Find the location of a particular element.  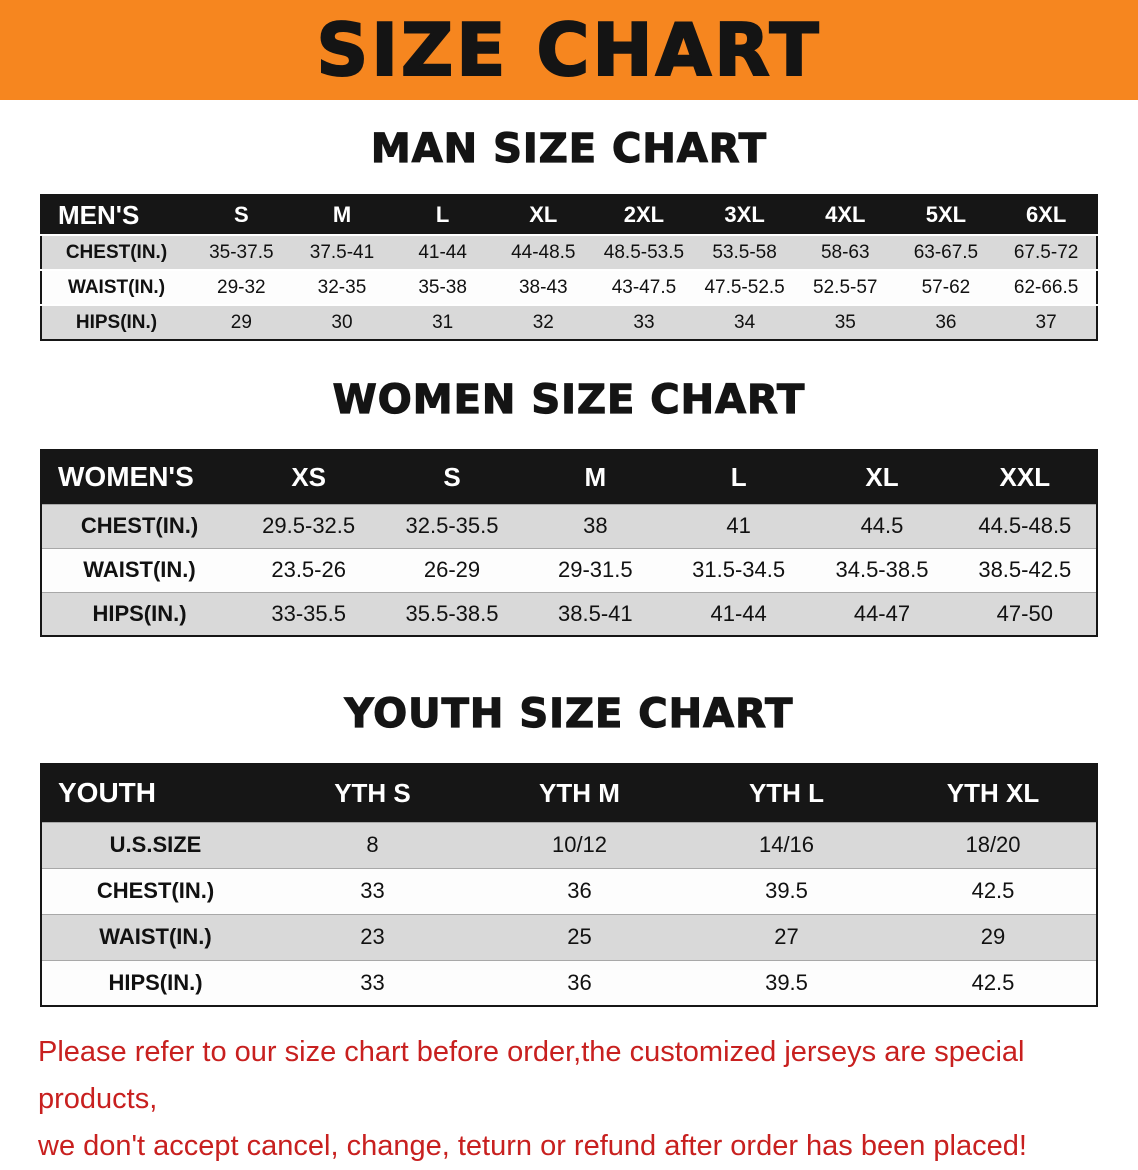

table-header-row: YOUTH YTH S YTH M YTH L YTH XL is located at coordinates (569, 793).